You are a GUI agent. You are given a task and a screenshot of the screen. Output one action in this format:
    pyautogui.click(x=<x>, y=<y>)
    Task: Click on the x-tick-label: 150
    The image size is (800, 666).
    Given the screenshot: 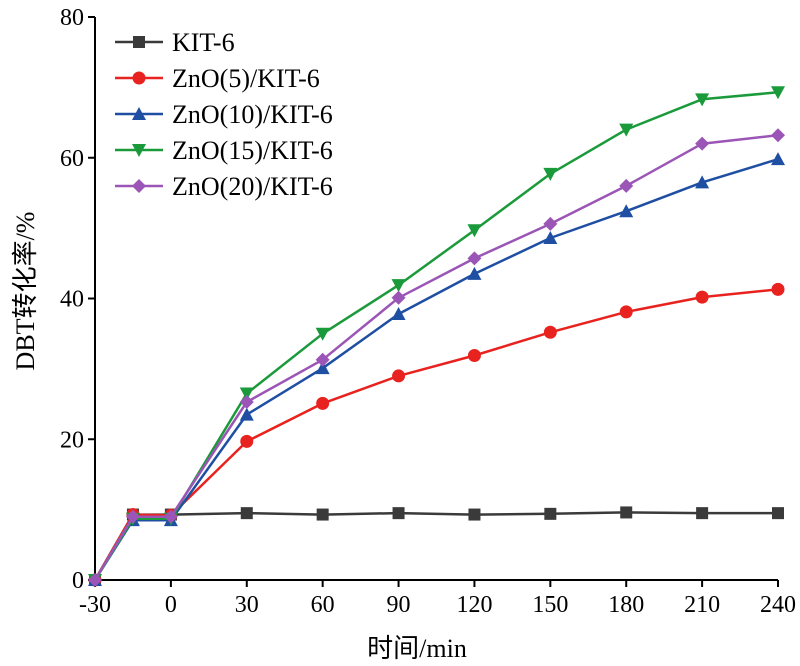 What is the action you would take?
    pyautogui.click(x=550, y=605)
    